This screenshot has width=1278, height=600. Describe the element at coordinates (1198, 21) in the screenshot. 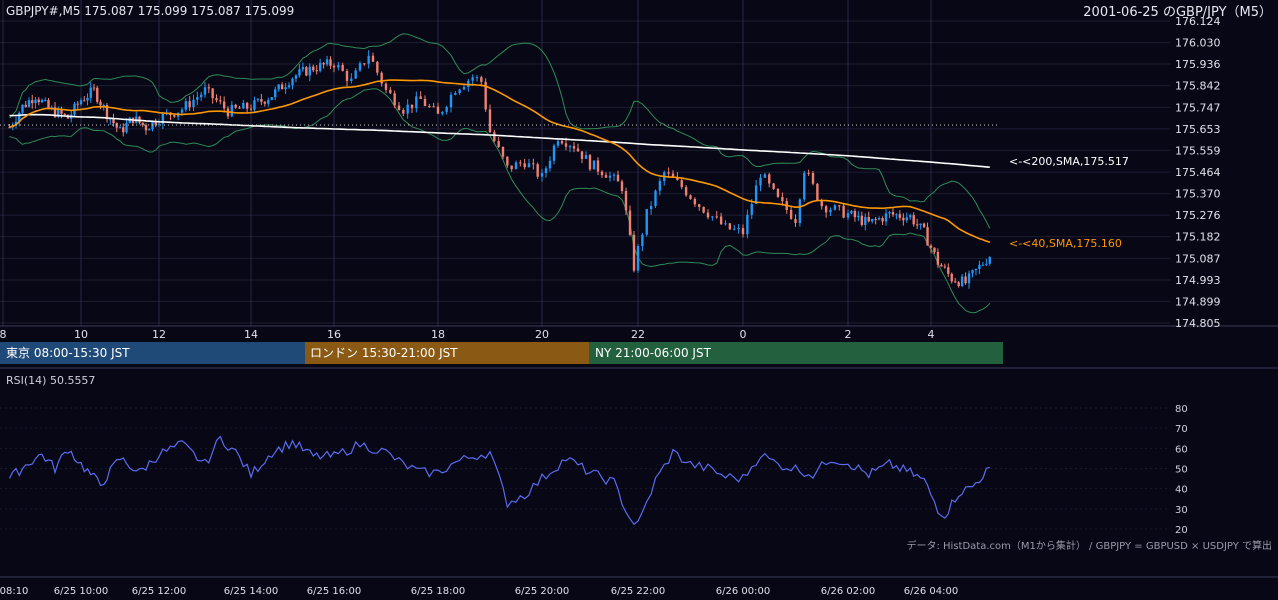

I see `price-tick-label: 176.124` at that location.